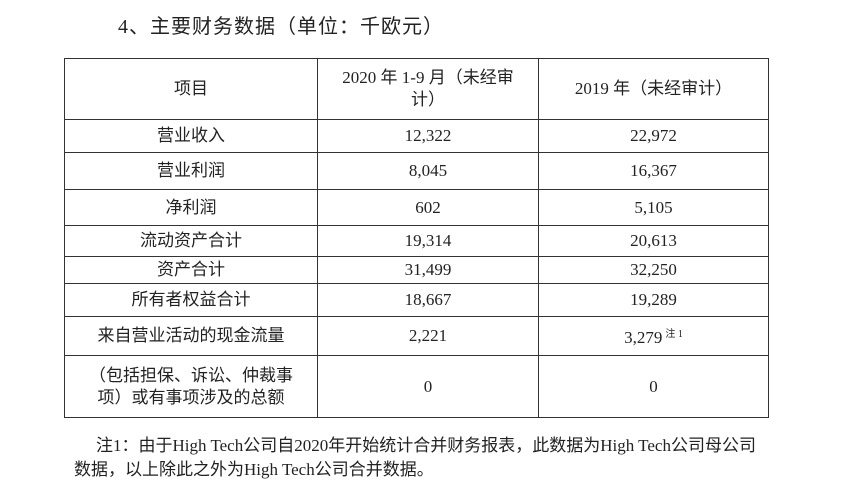 Image resolution: width=843 pixels, height=497 pixels. Describe the element at coordinates (428, 270) in the screenshot. I see `table-cell: 31,499` at that location.